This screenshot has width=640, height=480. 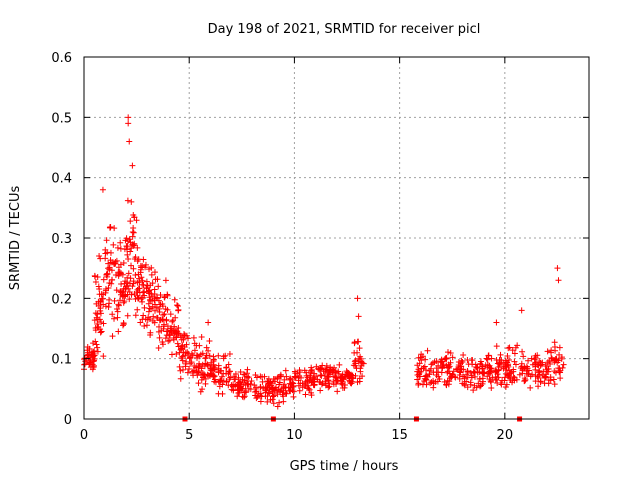 I want to click on x-tick-label: 5, so click(x=189, y=435).